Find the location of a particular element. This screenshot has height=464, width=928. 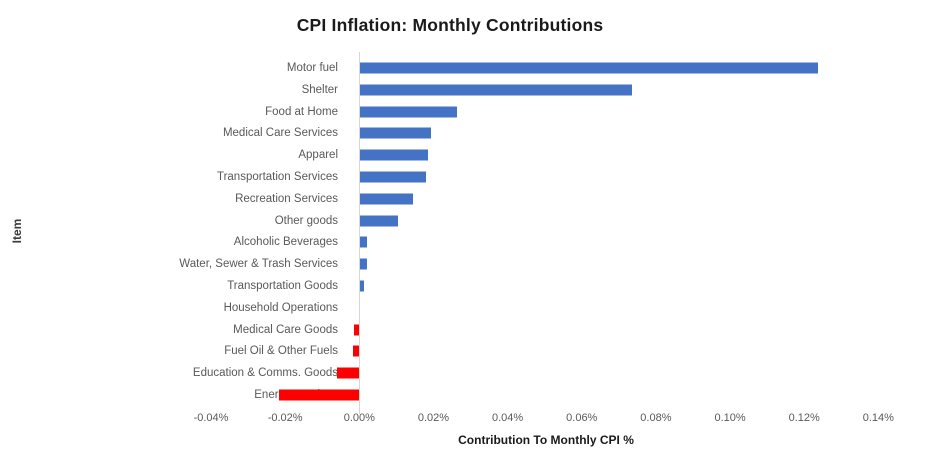

chart-row: Water, Sewer & Trash Services is located at coordinates (464, 264).